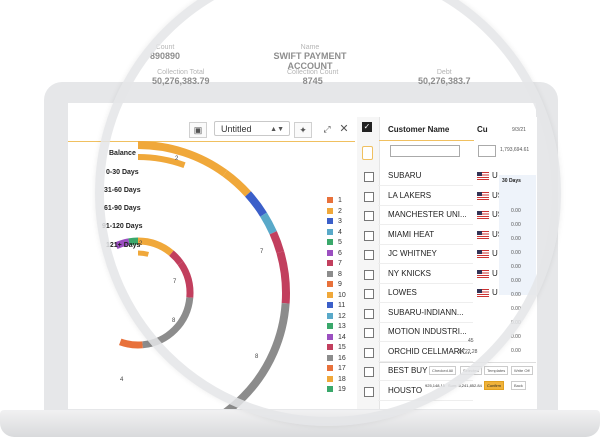 This screenshot has height=437, width=600. What do you see at coordinates (518, 385) in the screenshot?
I see `back-button: Back` at bounding box center [518, 385].